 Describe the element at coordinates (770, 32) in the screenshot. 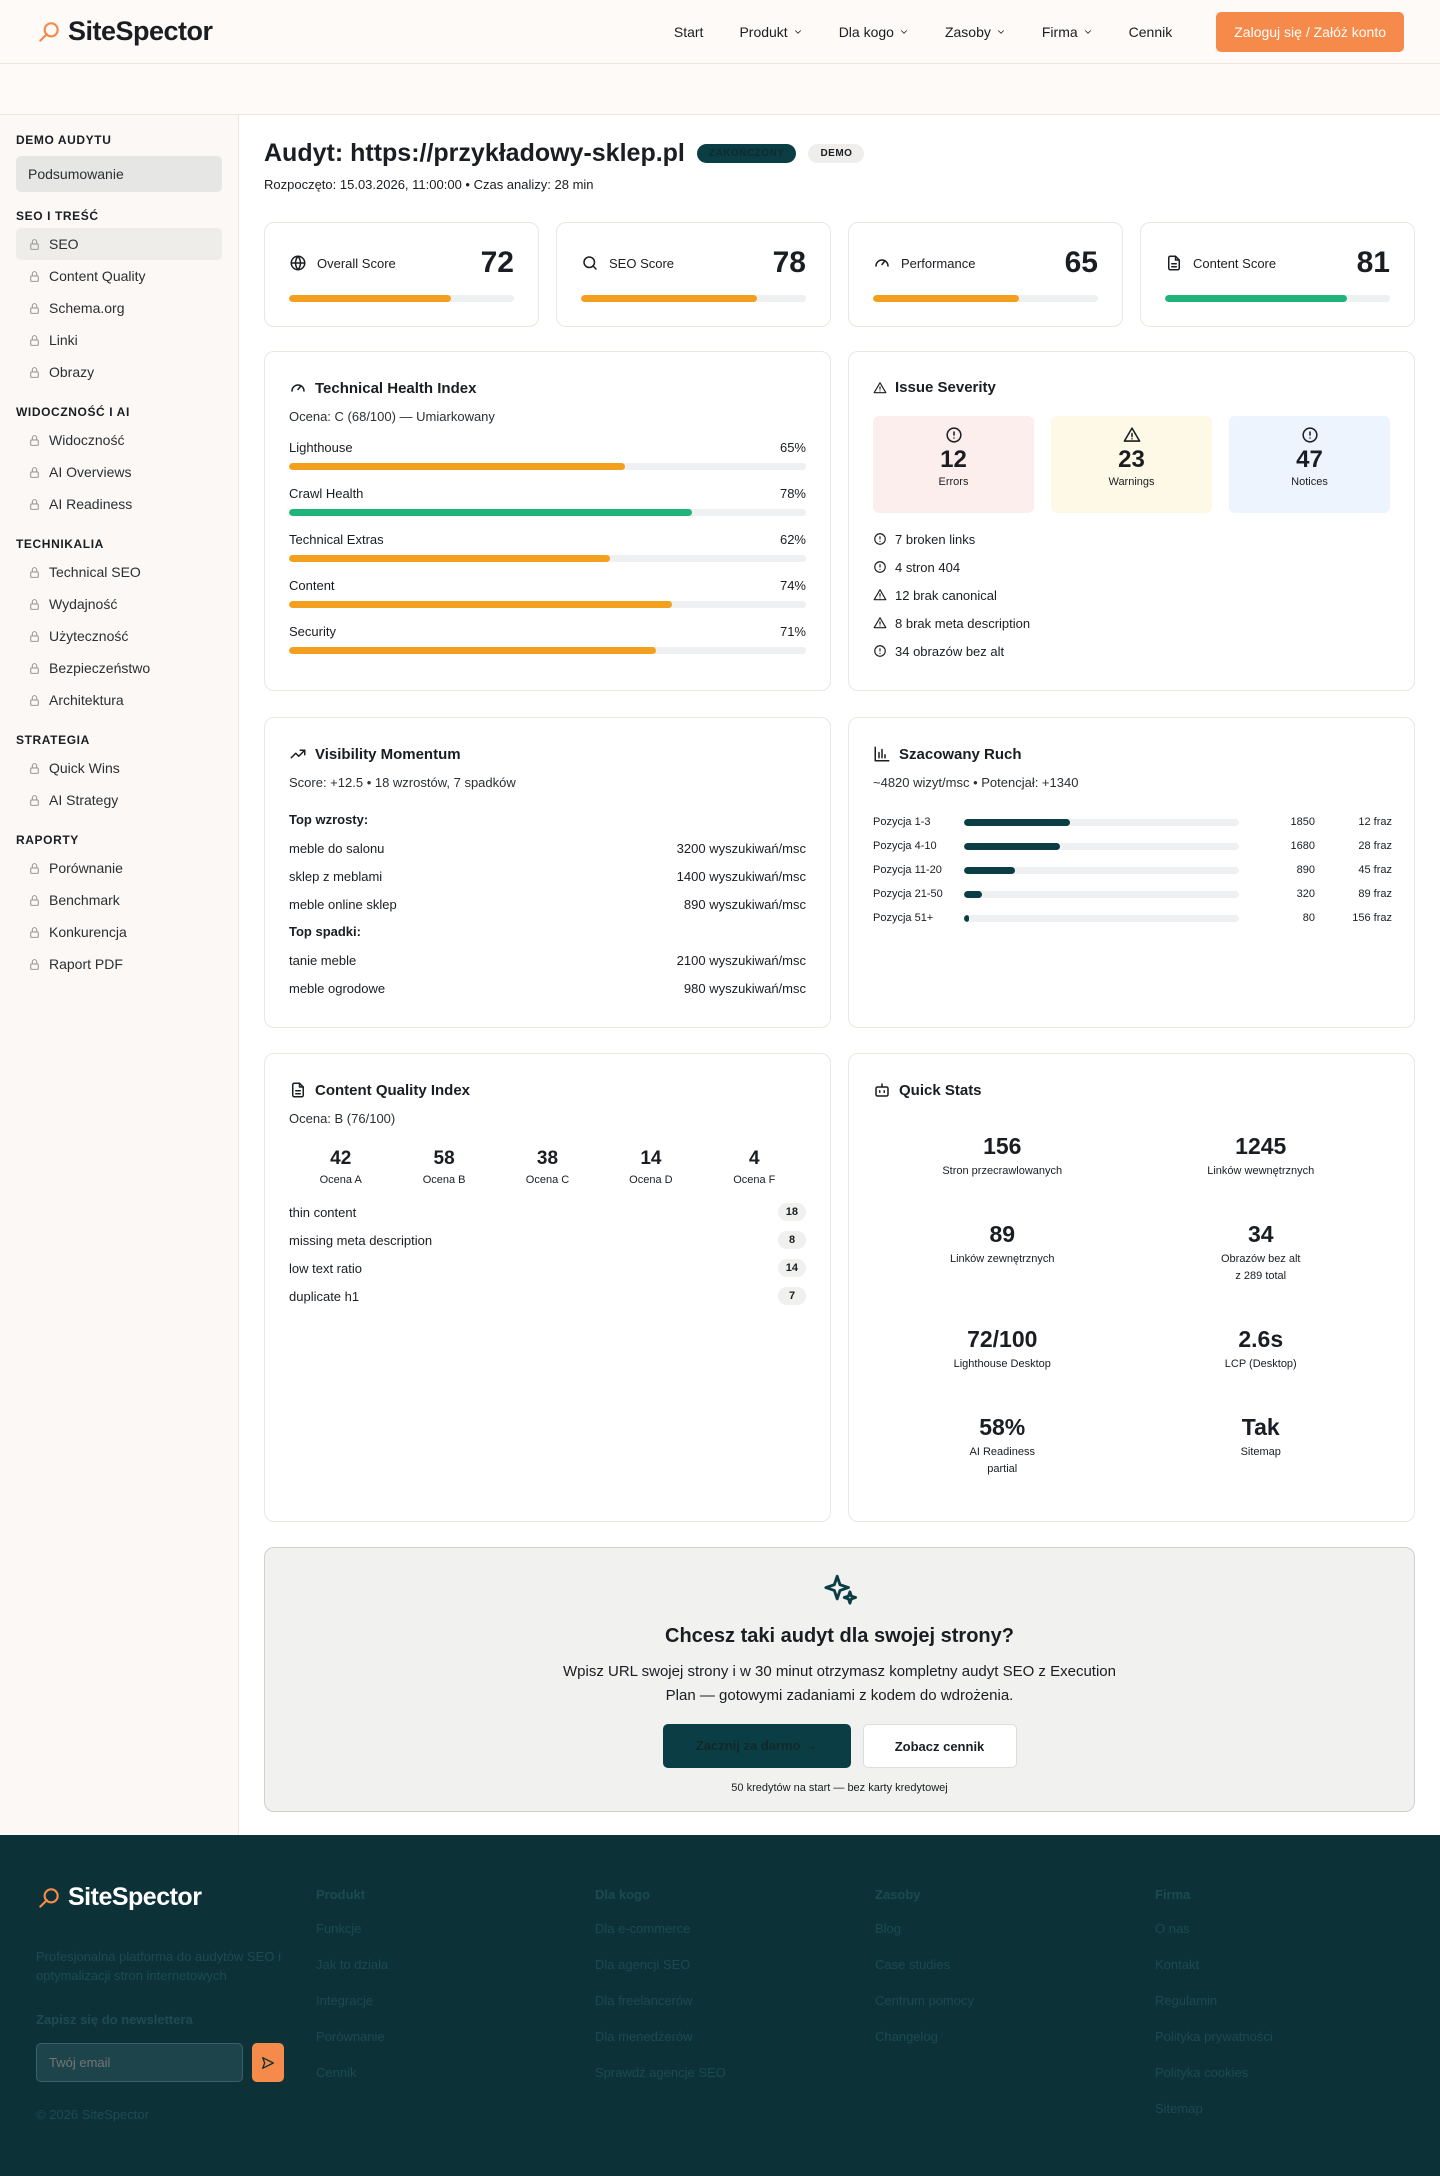

I see `nav-link: Produkt` at that location.